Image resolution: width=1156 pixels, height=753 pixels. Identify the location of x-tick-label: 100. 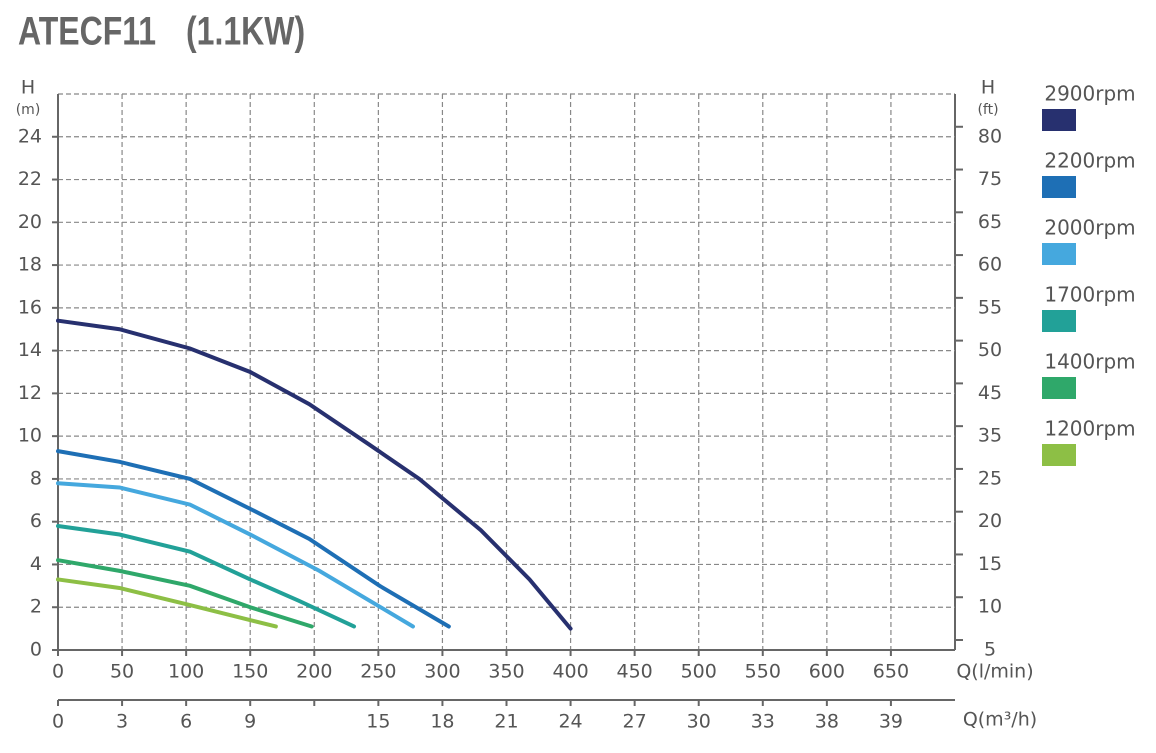
(186, 672).